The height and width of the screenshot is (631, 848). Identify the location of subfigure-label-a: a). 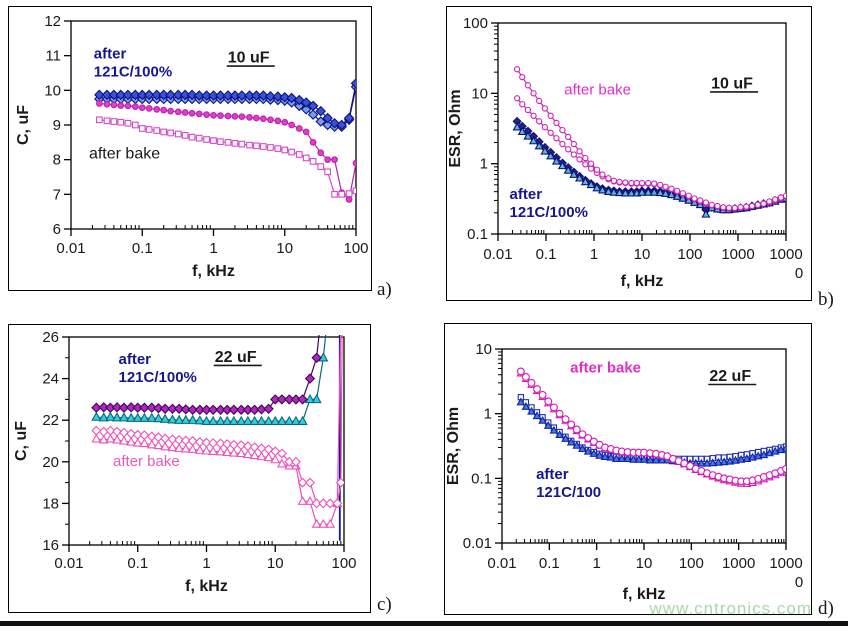
(384, 289).